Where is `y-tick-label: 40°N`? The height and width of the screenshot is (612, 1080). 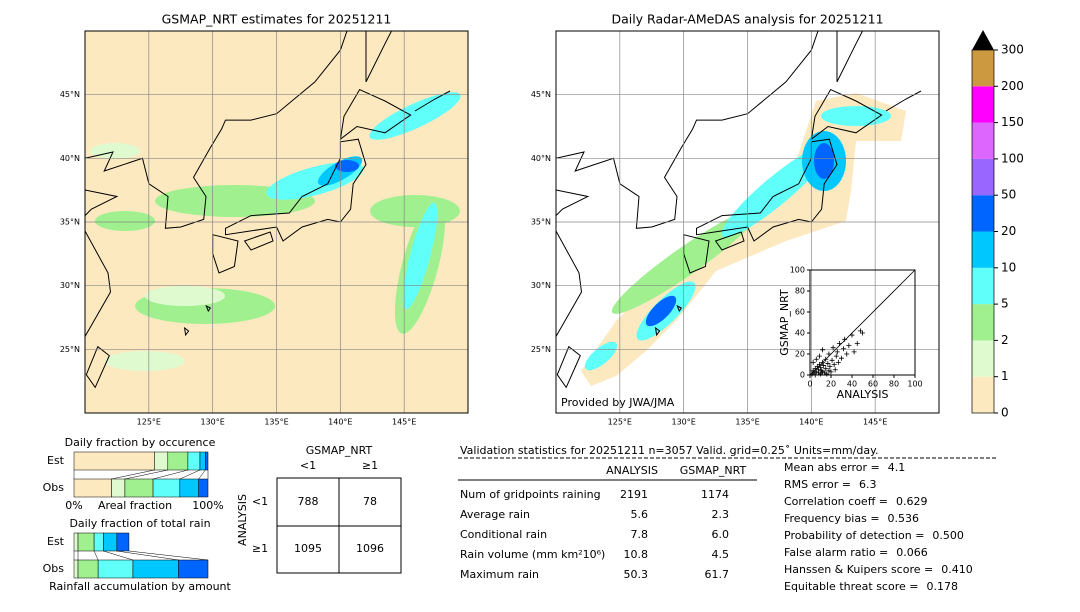
y-tick-label: 40°N is located at coordinates (70, 158).